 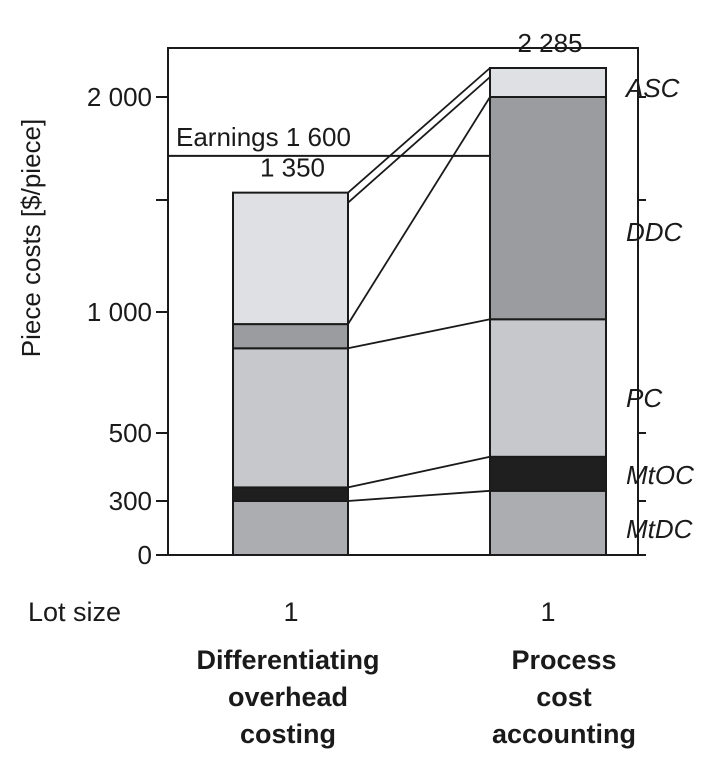 What do you see at coordinates (548, 612) in the screenshot?
I see `lot-size-value-bar-2: 1` at bounding box center [548, 612].